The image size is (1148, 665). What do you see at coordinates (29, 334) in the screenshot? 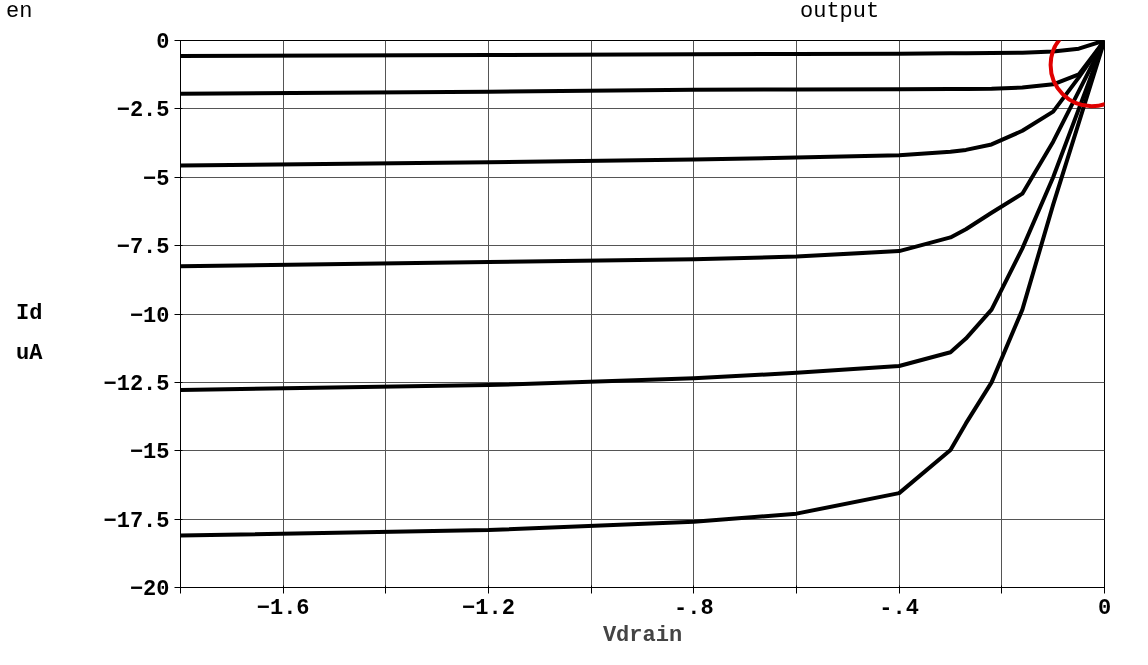
I see `y-axis-title: Id uA` at bounding box center [29, 334].